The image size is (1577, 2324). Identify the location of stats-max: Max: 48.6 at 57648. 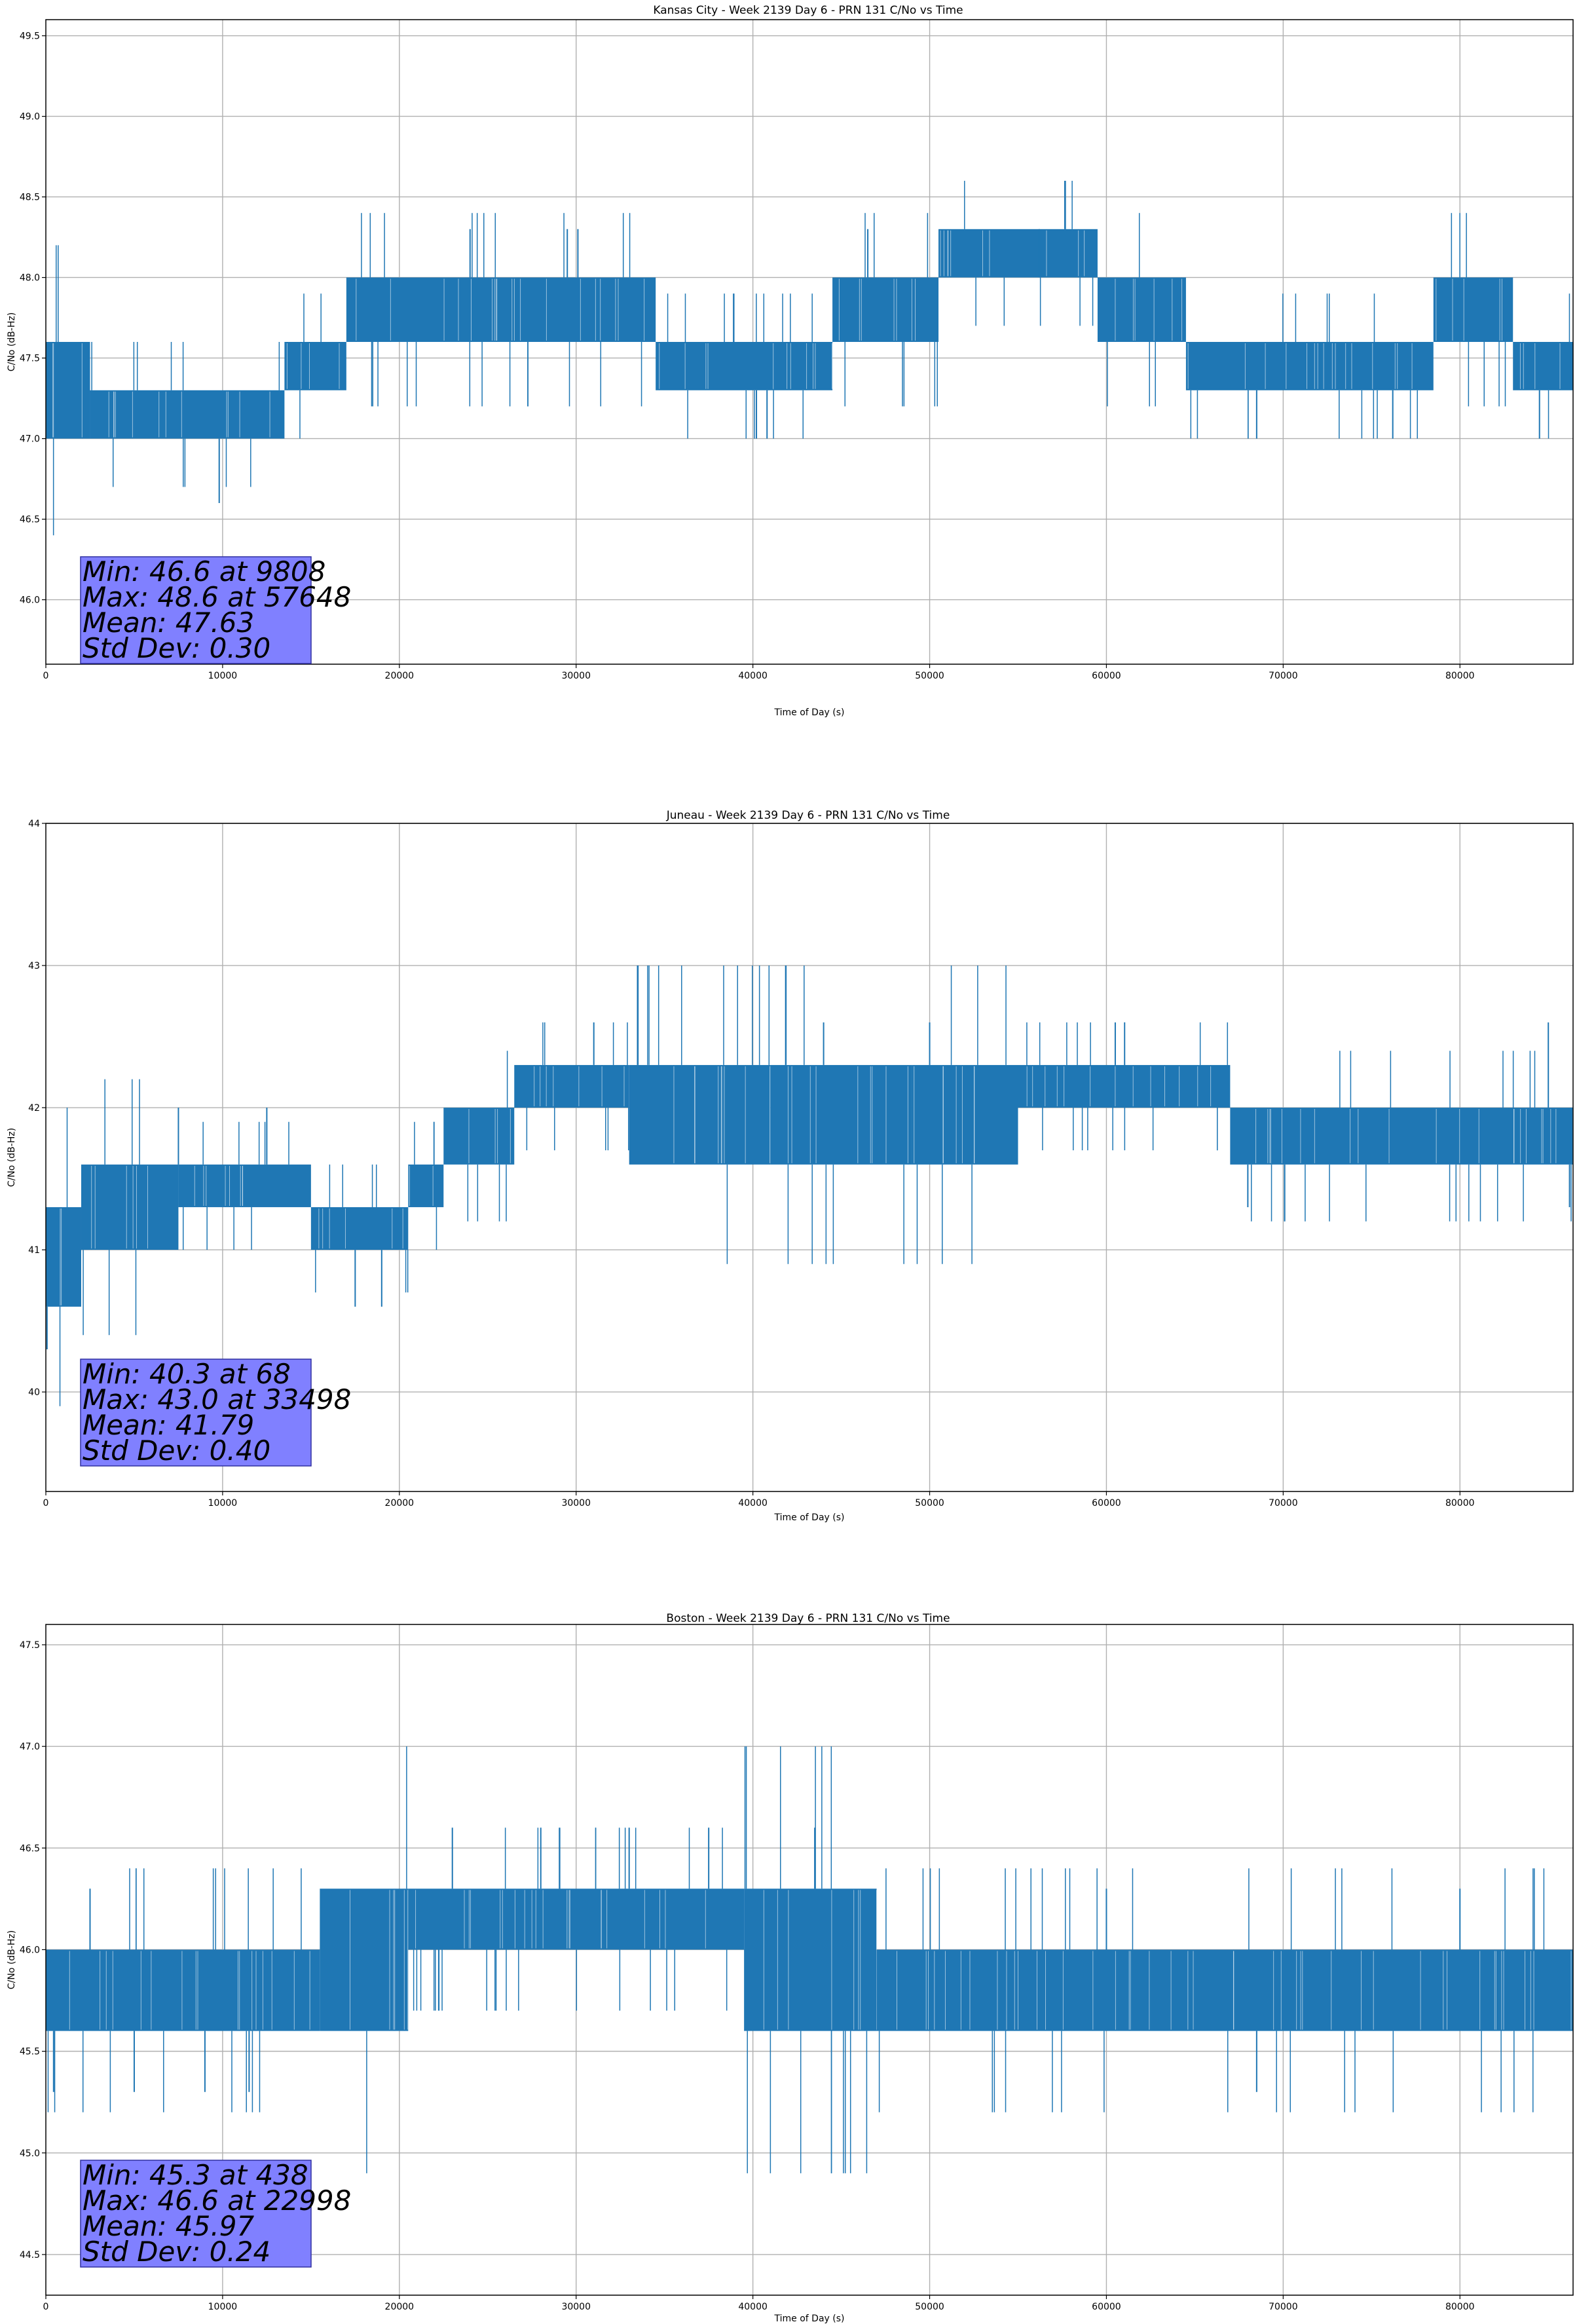
(217, 597).